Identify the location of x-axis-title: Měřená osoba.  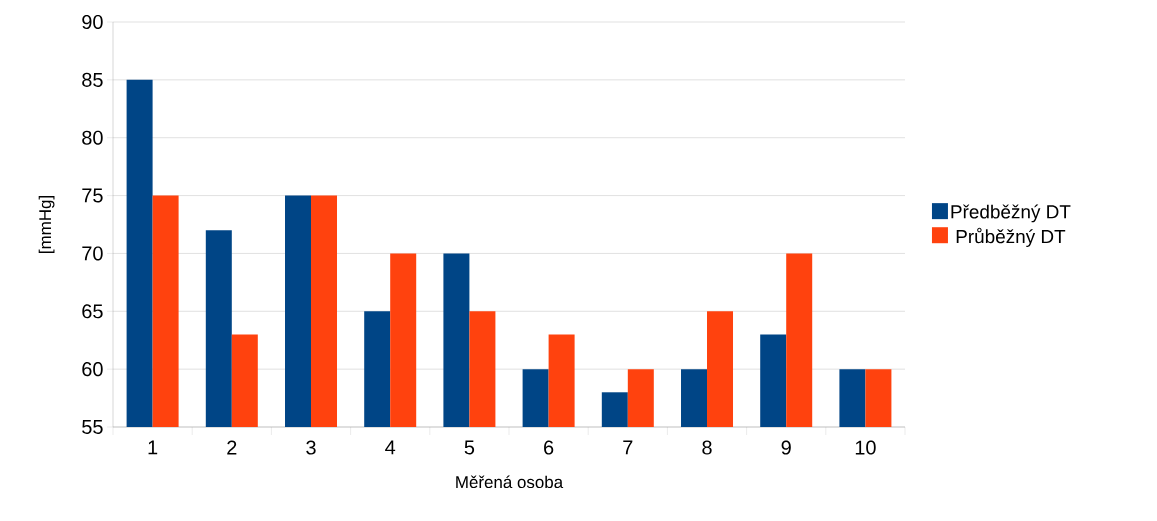
(510, 482).